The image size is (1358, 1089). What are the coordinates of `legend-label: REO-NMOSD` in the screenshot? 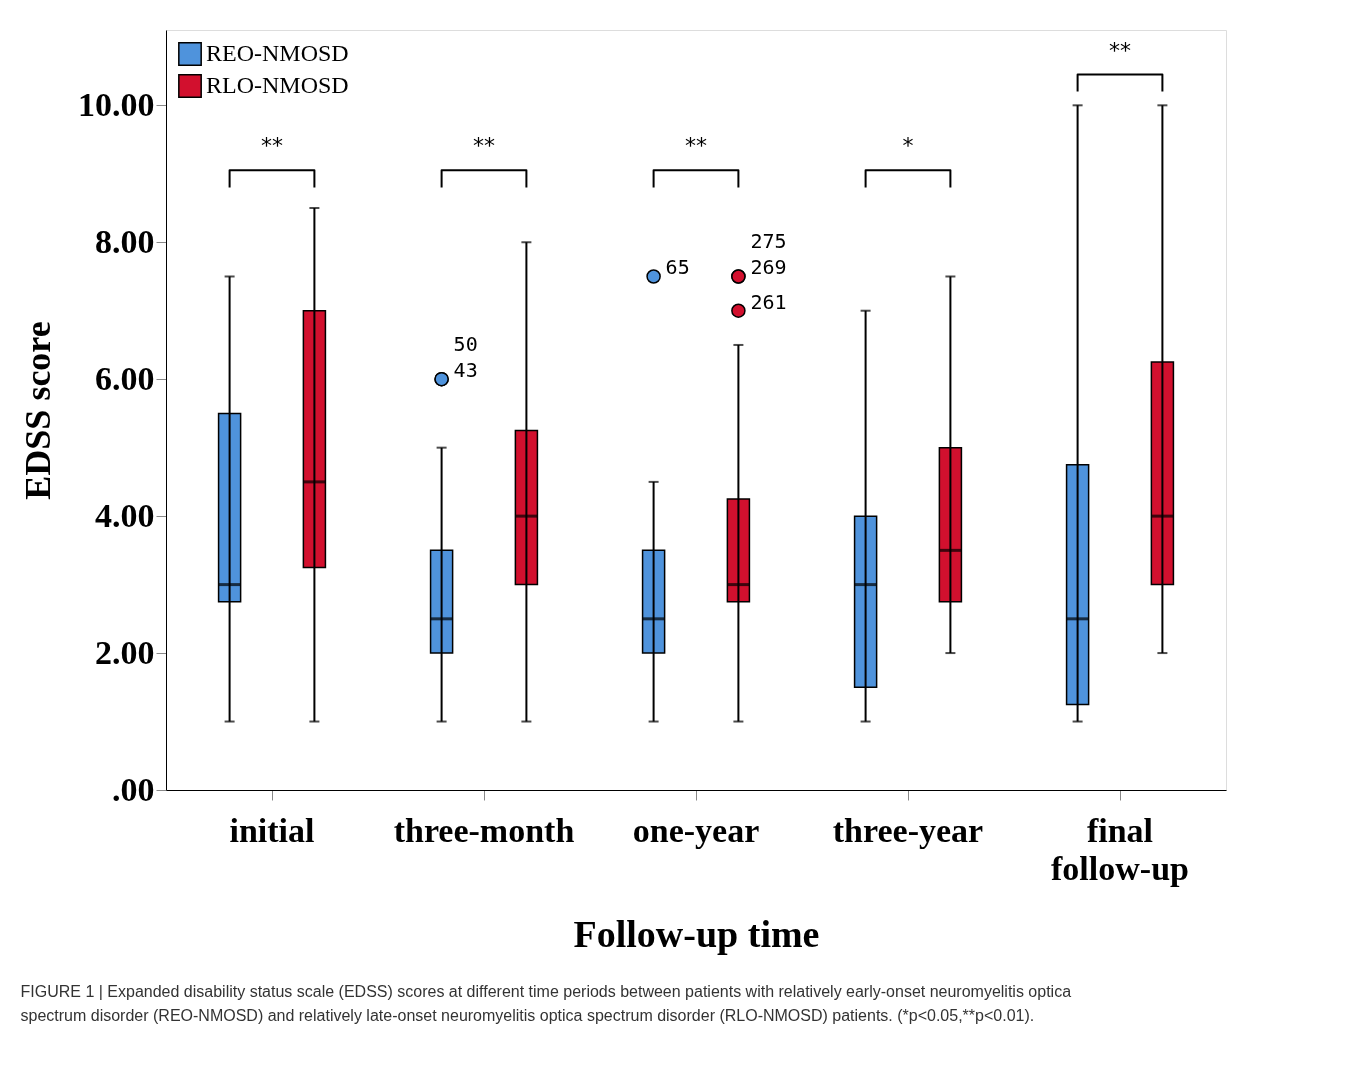 It's located at (277, 53).